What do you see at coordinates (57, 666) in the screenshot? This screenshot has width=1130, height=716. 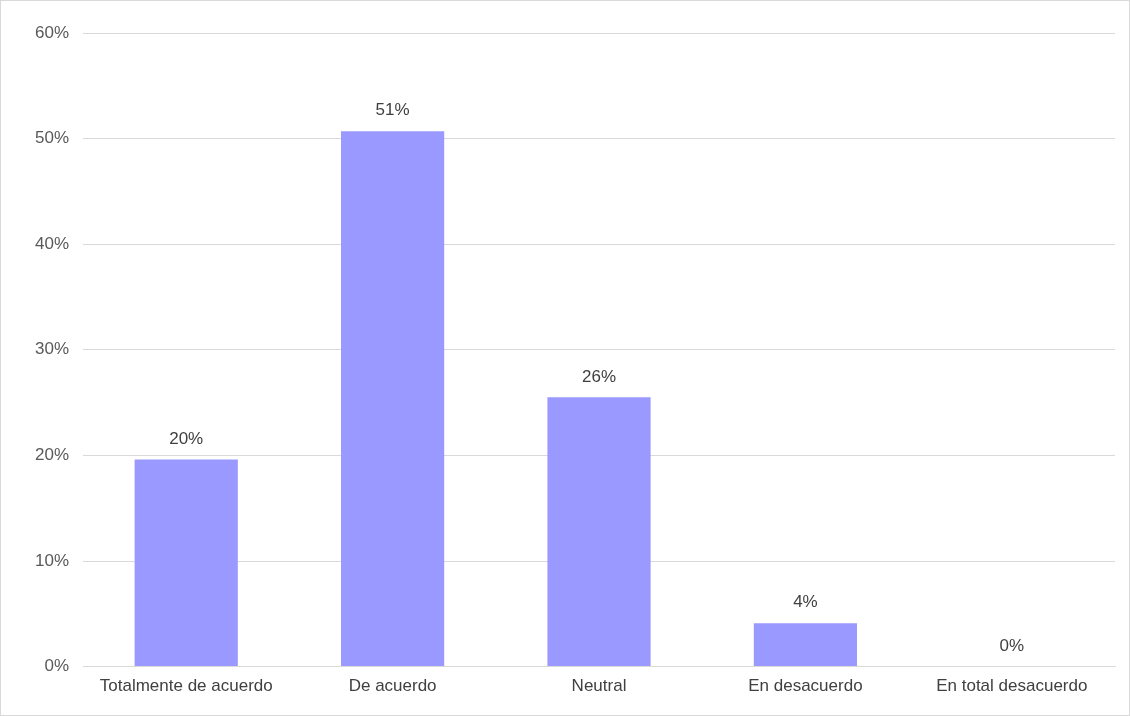 I see `y-tick-label: 0%` at bounding box center [57, 666].